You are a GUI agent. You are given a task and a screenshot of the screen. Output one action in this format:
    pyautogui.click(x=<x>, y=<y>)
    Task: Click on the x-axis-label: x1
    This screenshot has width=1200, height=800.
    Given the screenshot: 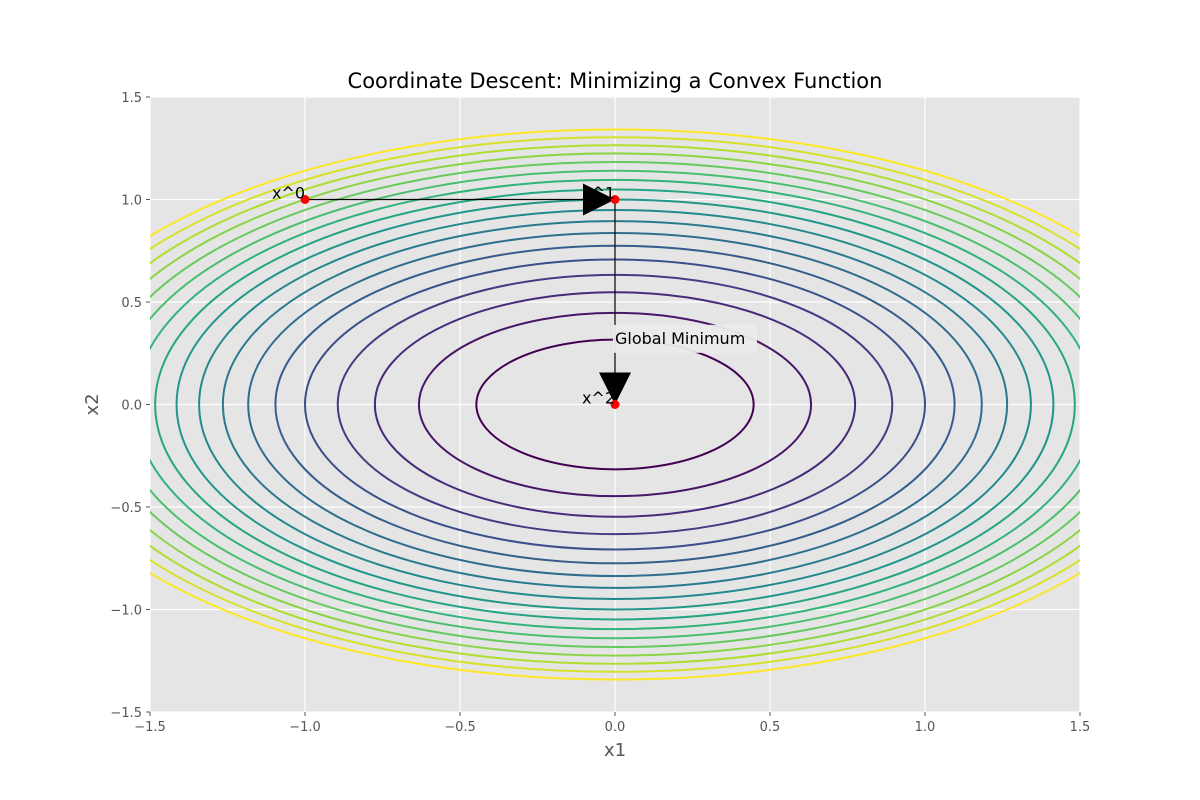 What is the action you would take?
    pyautogui.click(x=615, y=750)
    